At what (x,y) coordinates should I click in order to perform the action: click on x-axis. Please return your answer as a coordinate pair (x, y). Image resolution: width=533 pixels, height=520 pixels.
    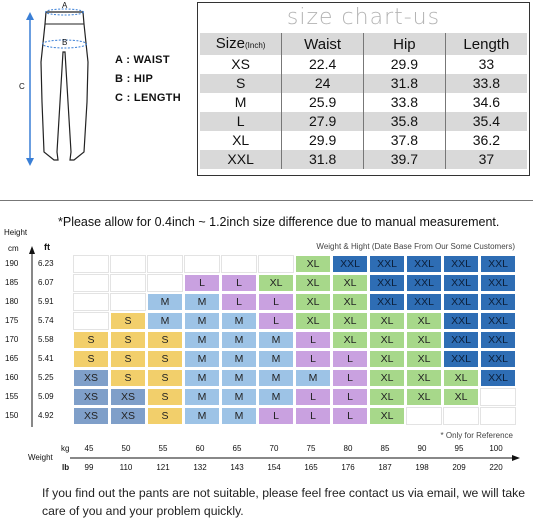
    Looking at the image, I should click on (295, 458).